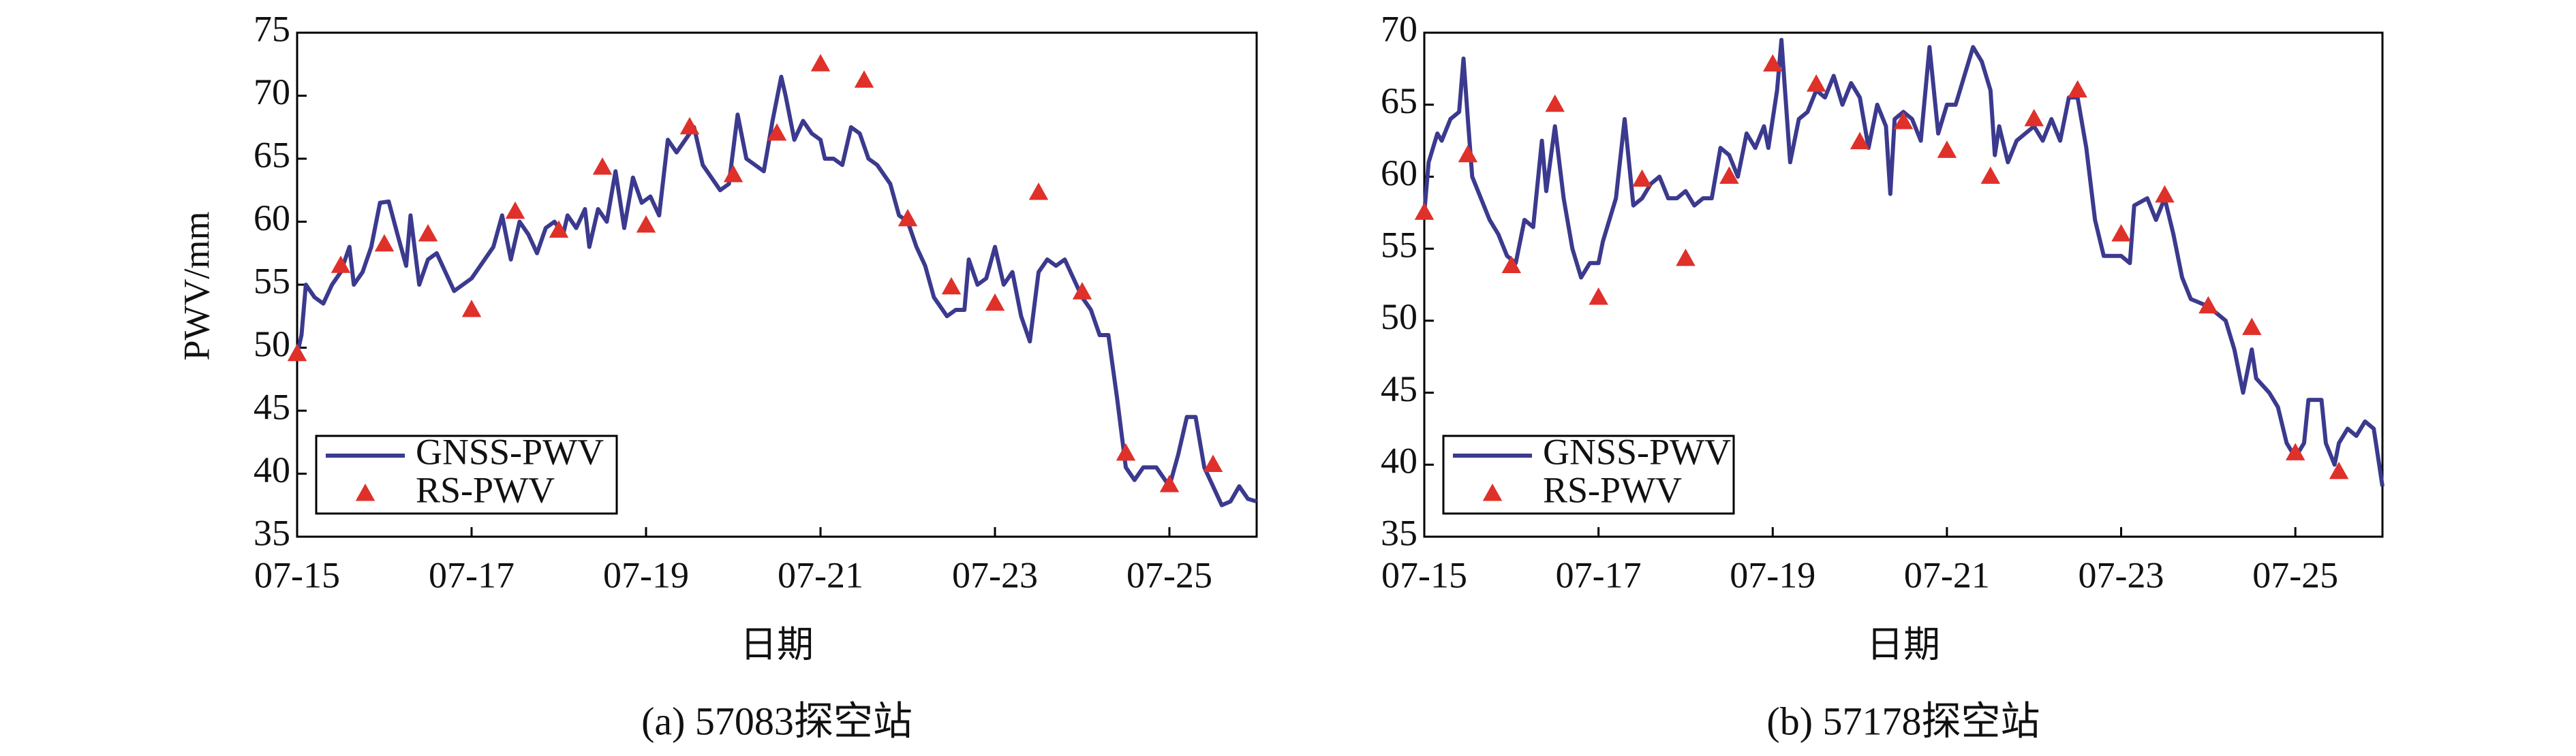 The width and height of the screenshot is (2576, 756). I want to click on y-axis-label: PWV/mm, so click(196, 285).